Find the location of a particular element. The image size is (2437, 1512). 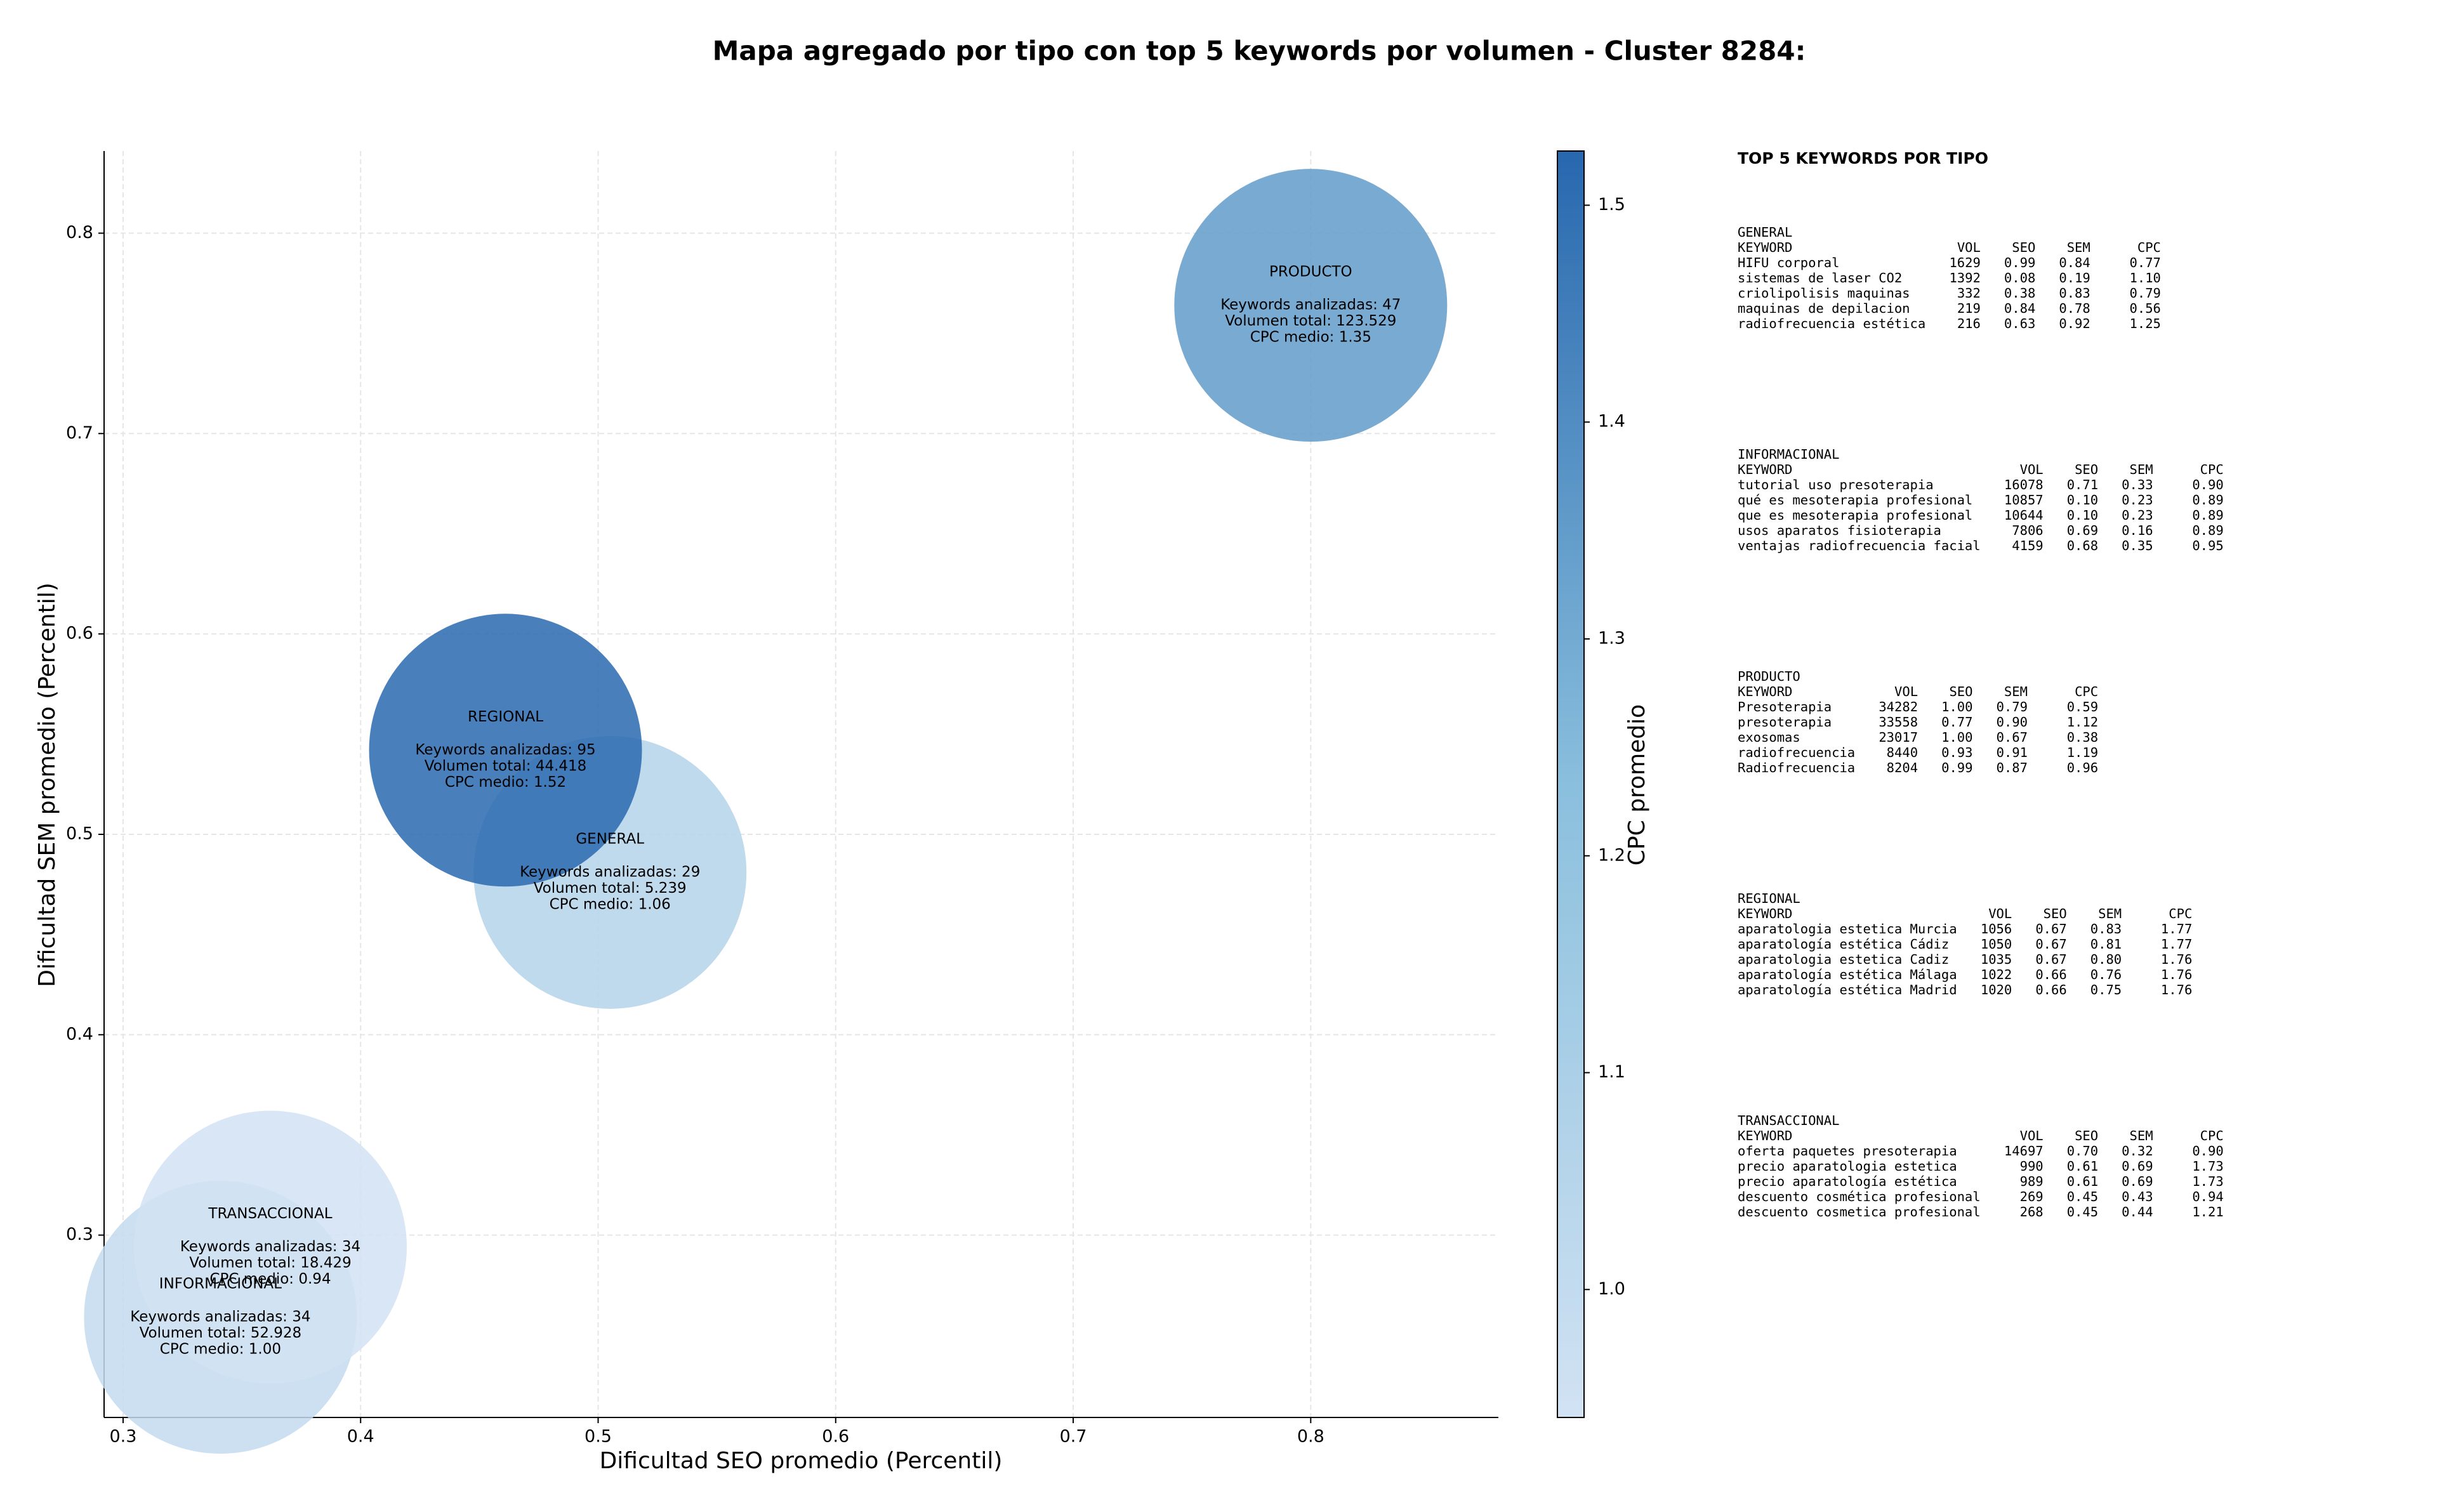

table-cell: 0.78 is located at coordinates (2074, 309).